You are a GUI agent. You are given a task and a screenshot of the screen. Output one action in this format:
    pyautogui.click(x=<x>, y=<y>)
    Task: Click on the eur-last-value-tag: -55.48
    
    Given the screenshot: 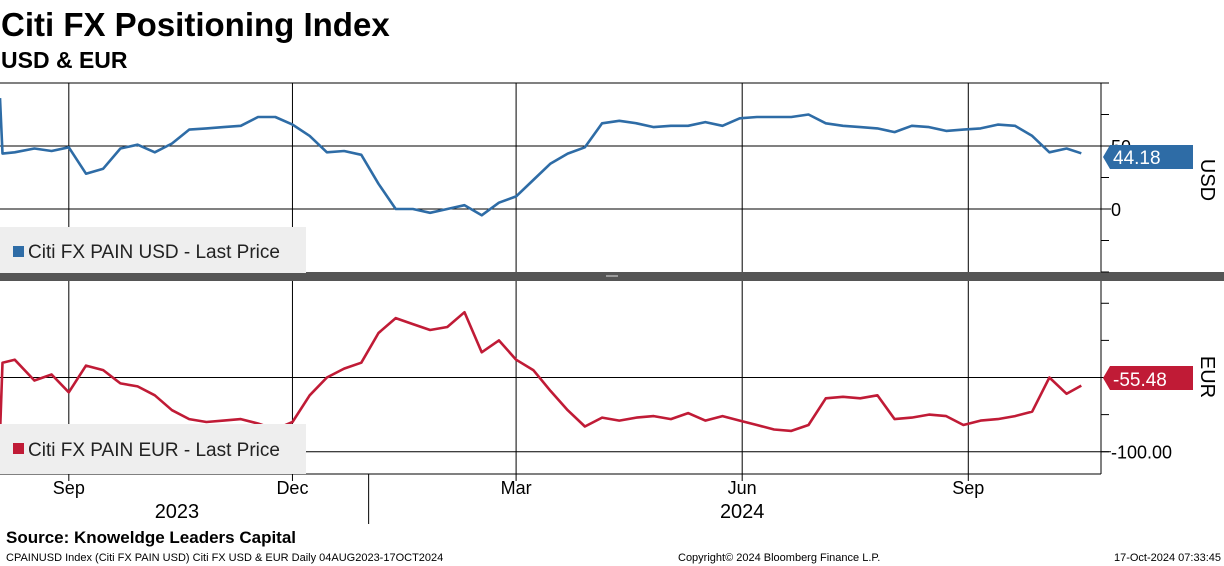 What is the action you would take?
    pyautogui.click(x=1148, y=378)
    